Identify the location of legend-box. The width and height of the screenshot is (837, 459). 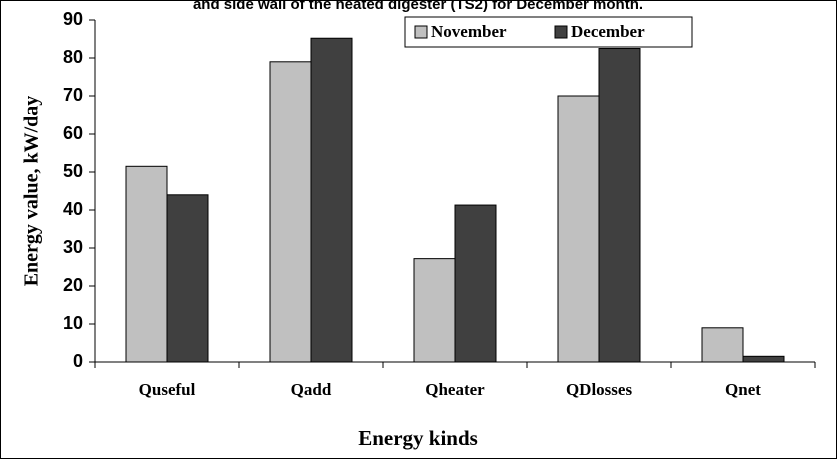
(548, 32).